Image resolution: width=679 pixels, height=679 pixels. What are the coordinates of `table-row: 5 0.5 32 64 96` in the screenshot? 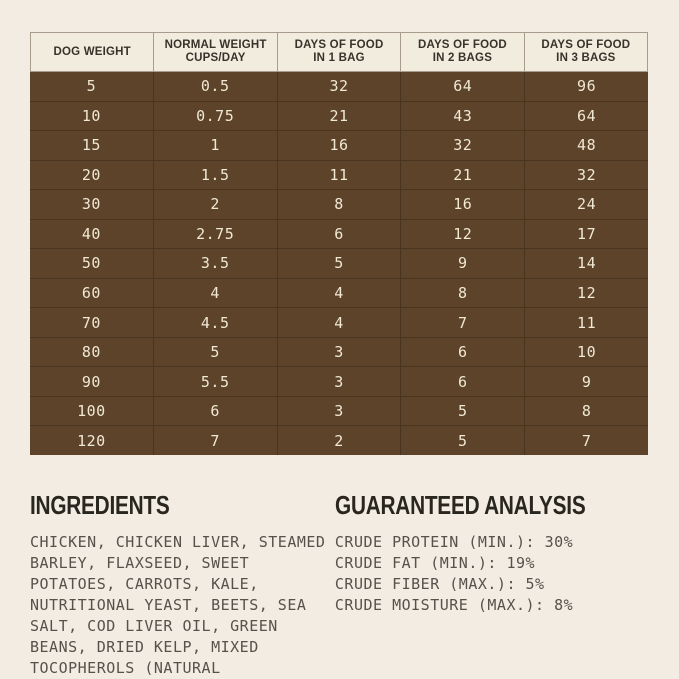 It's located at (339, 87).